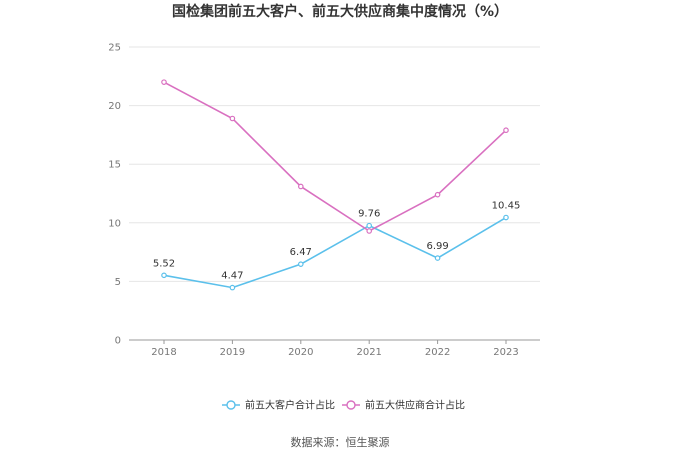  I want to click on legend-label: 前五大客户合计占比, so click(290, 405).